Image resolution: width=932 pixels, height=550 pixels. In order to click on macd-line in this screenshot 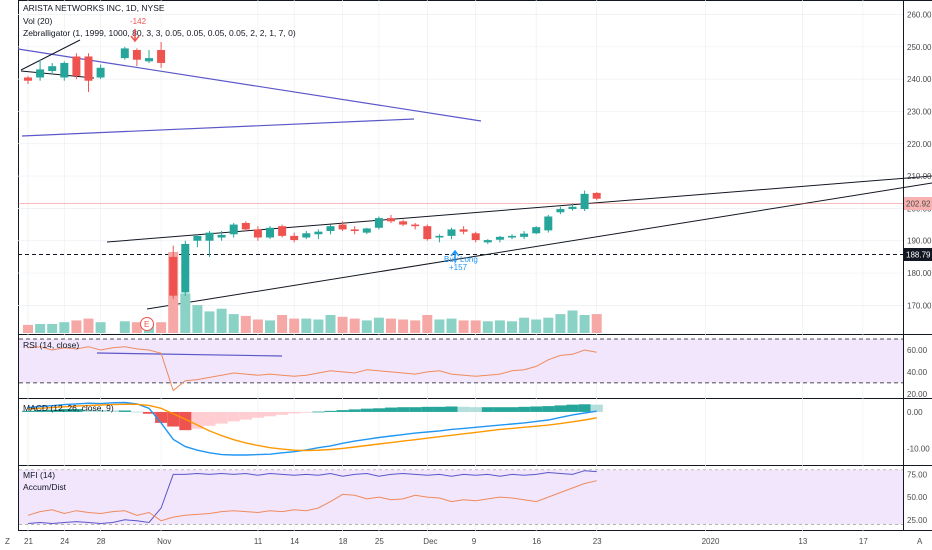, I will do `click(312, 428)`.